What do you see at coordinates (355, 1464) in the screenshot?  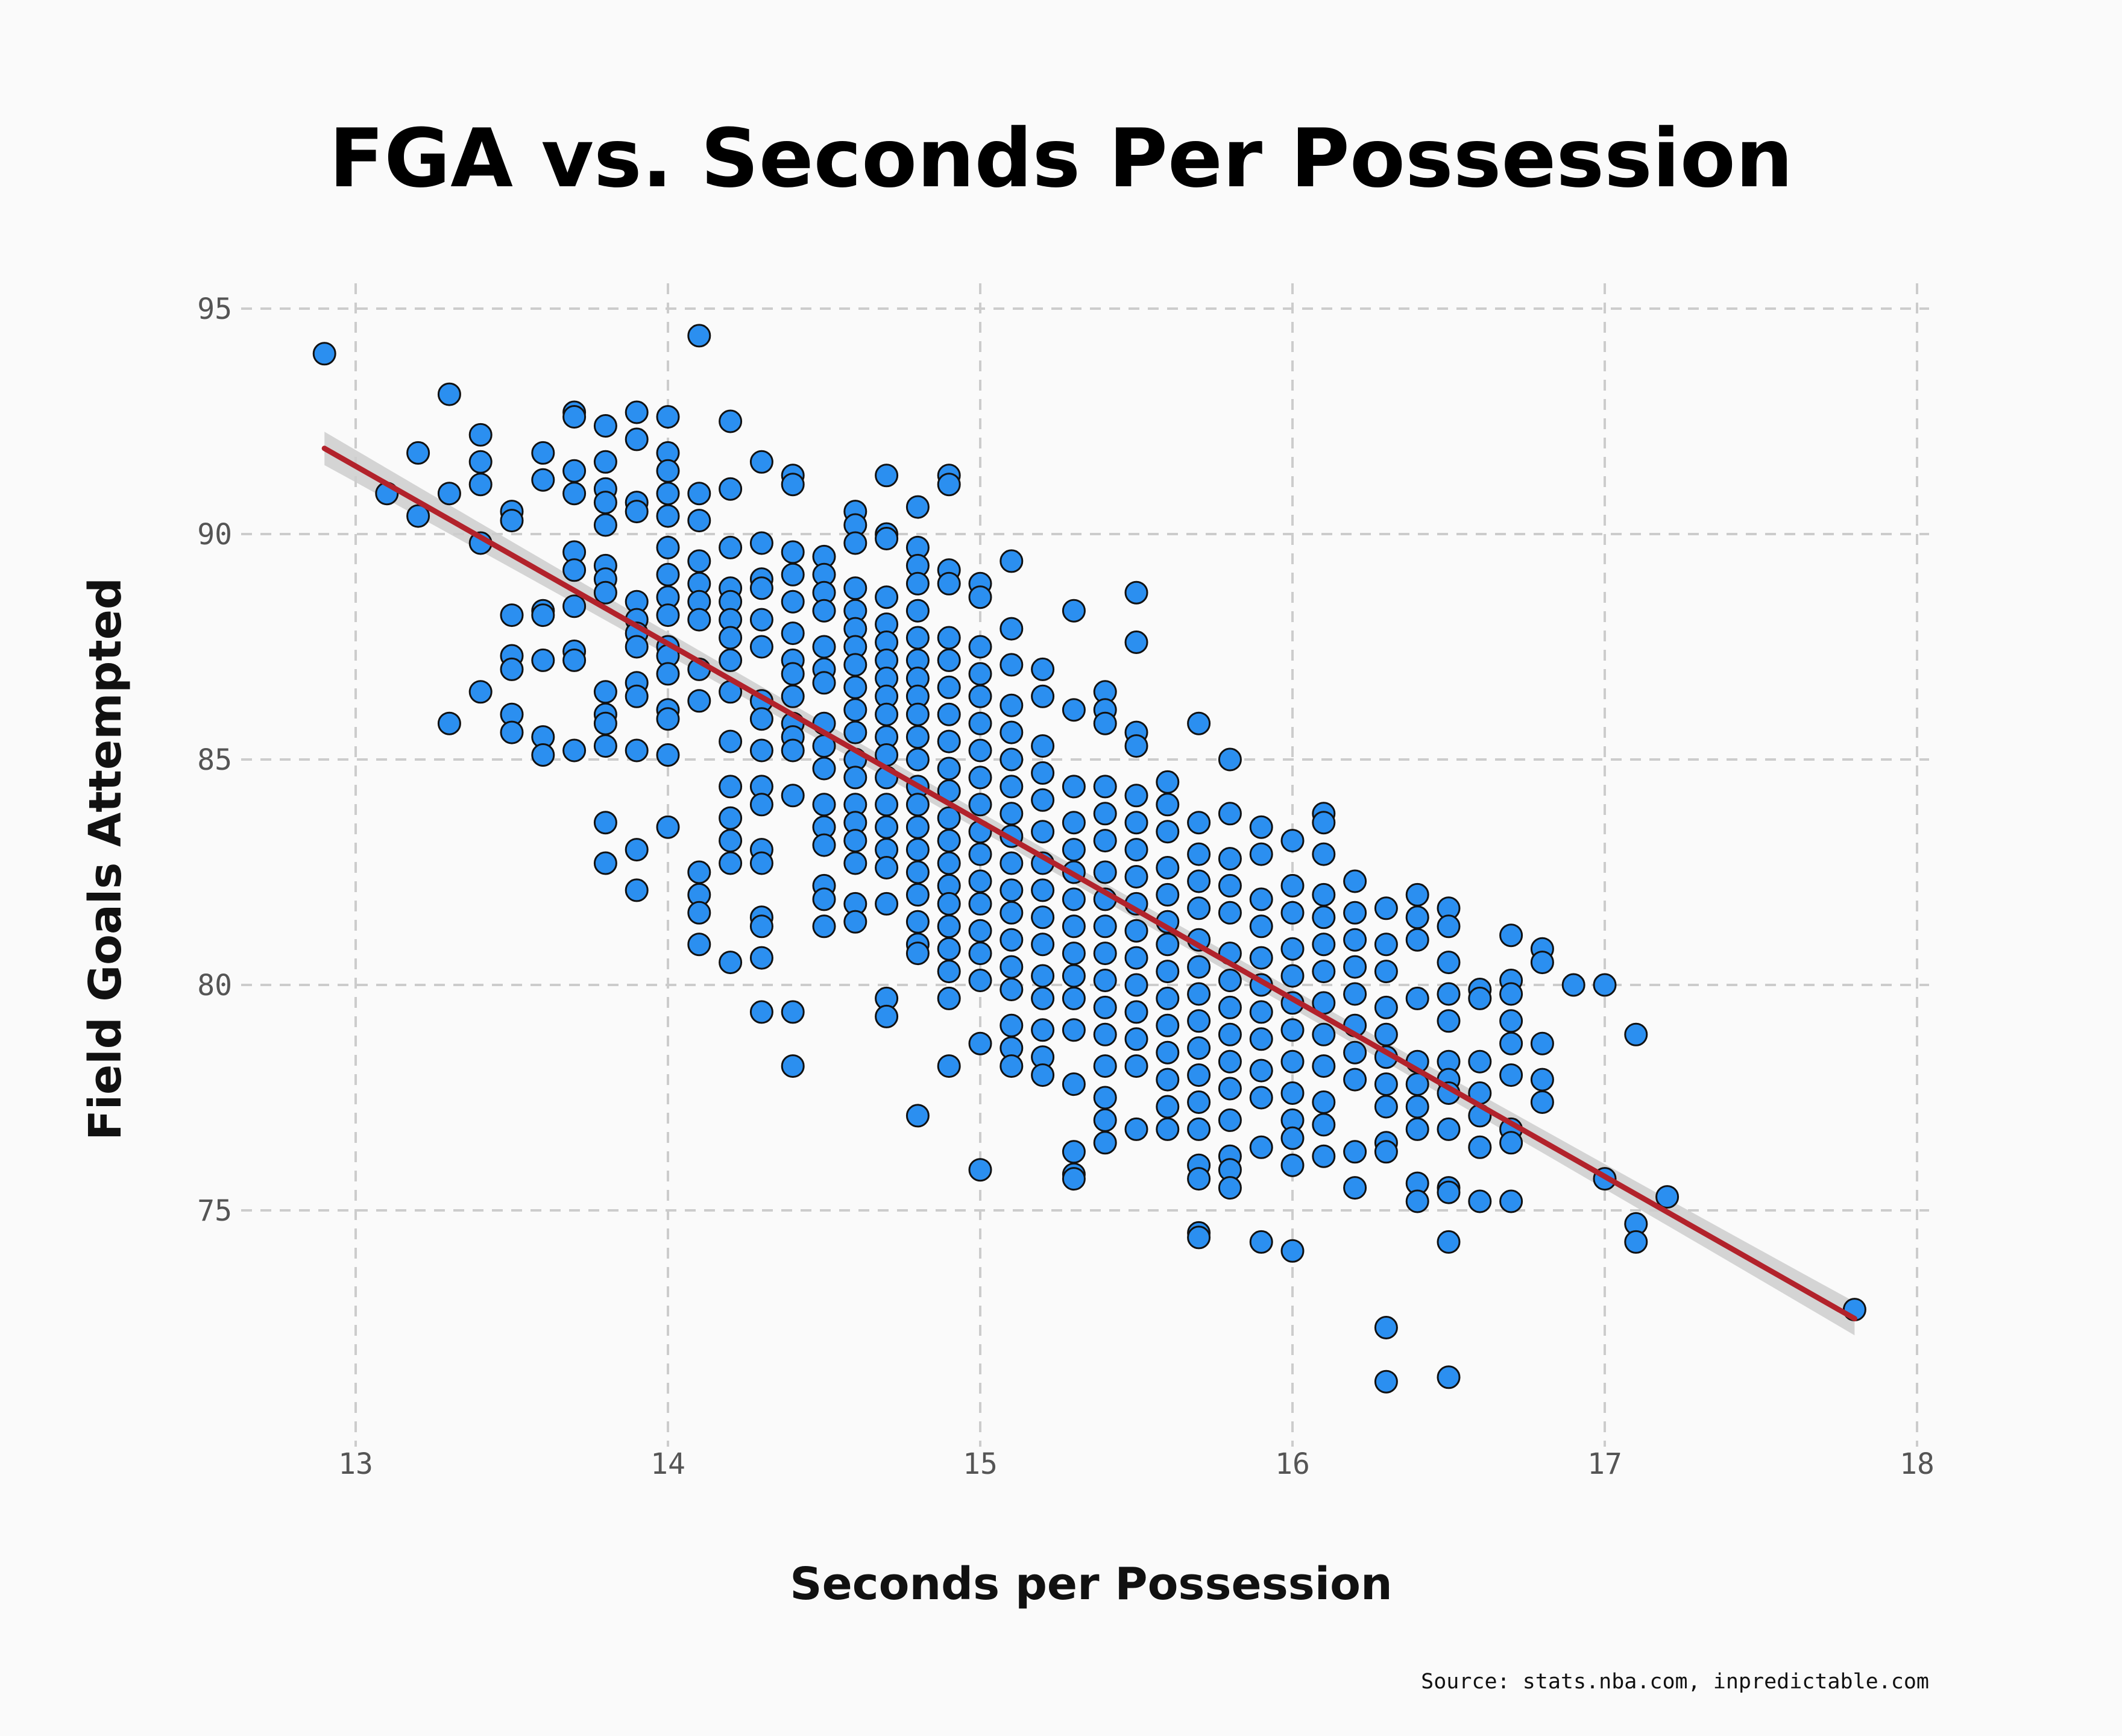 I see `x-tick-label: 13` at bounding box center [355, 1464].